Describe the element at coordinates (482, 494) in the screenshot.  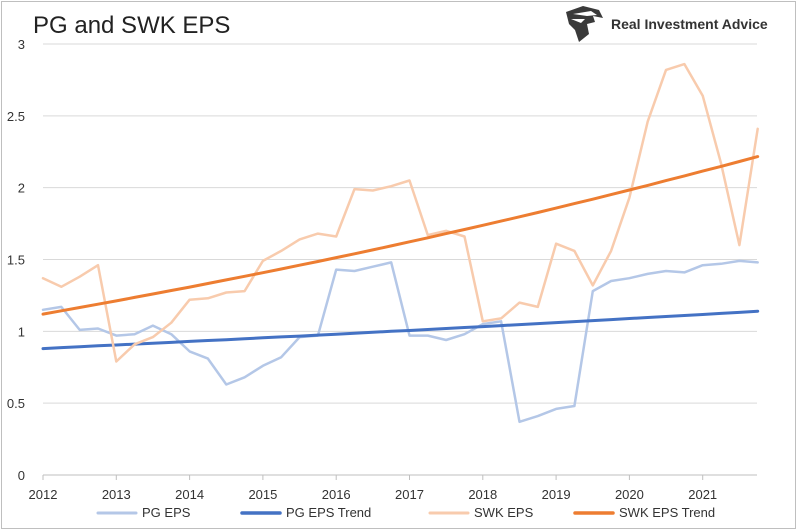
I see `x-tick-label: 2018` at that location.